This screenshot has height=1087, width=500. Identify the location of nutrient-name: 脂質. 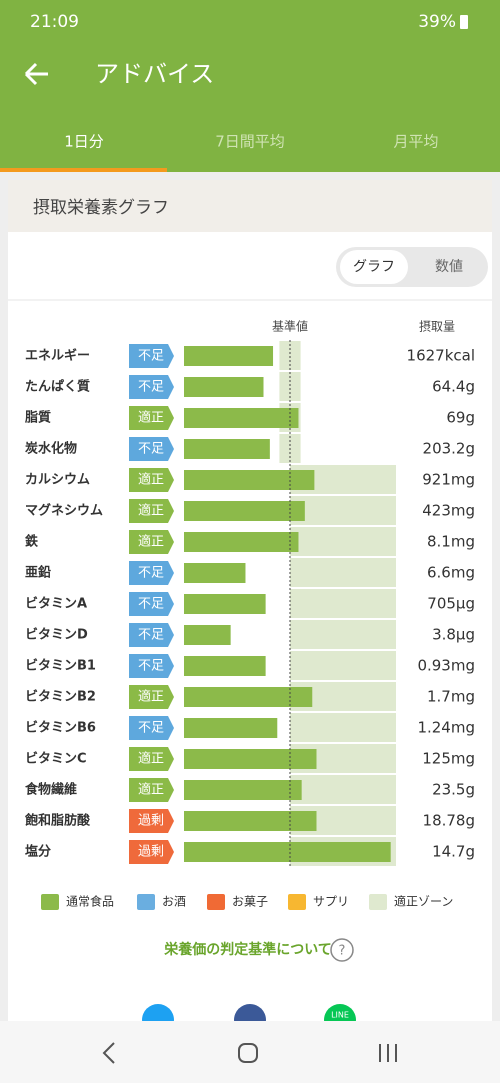
(37, 418).